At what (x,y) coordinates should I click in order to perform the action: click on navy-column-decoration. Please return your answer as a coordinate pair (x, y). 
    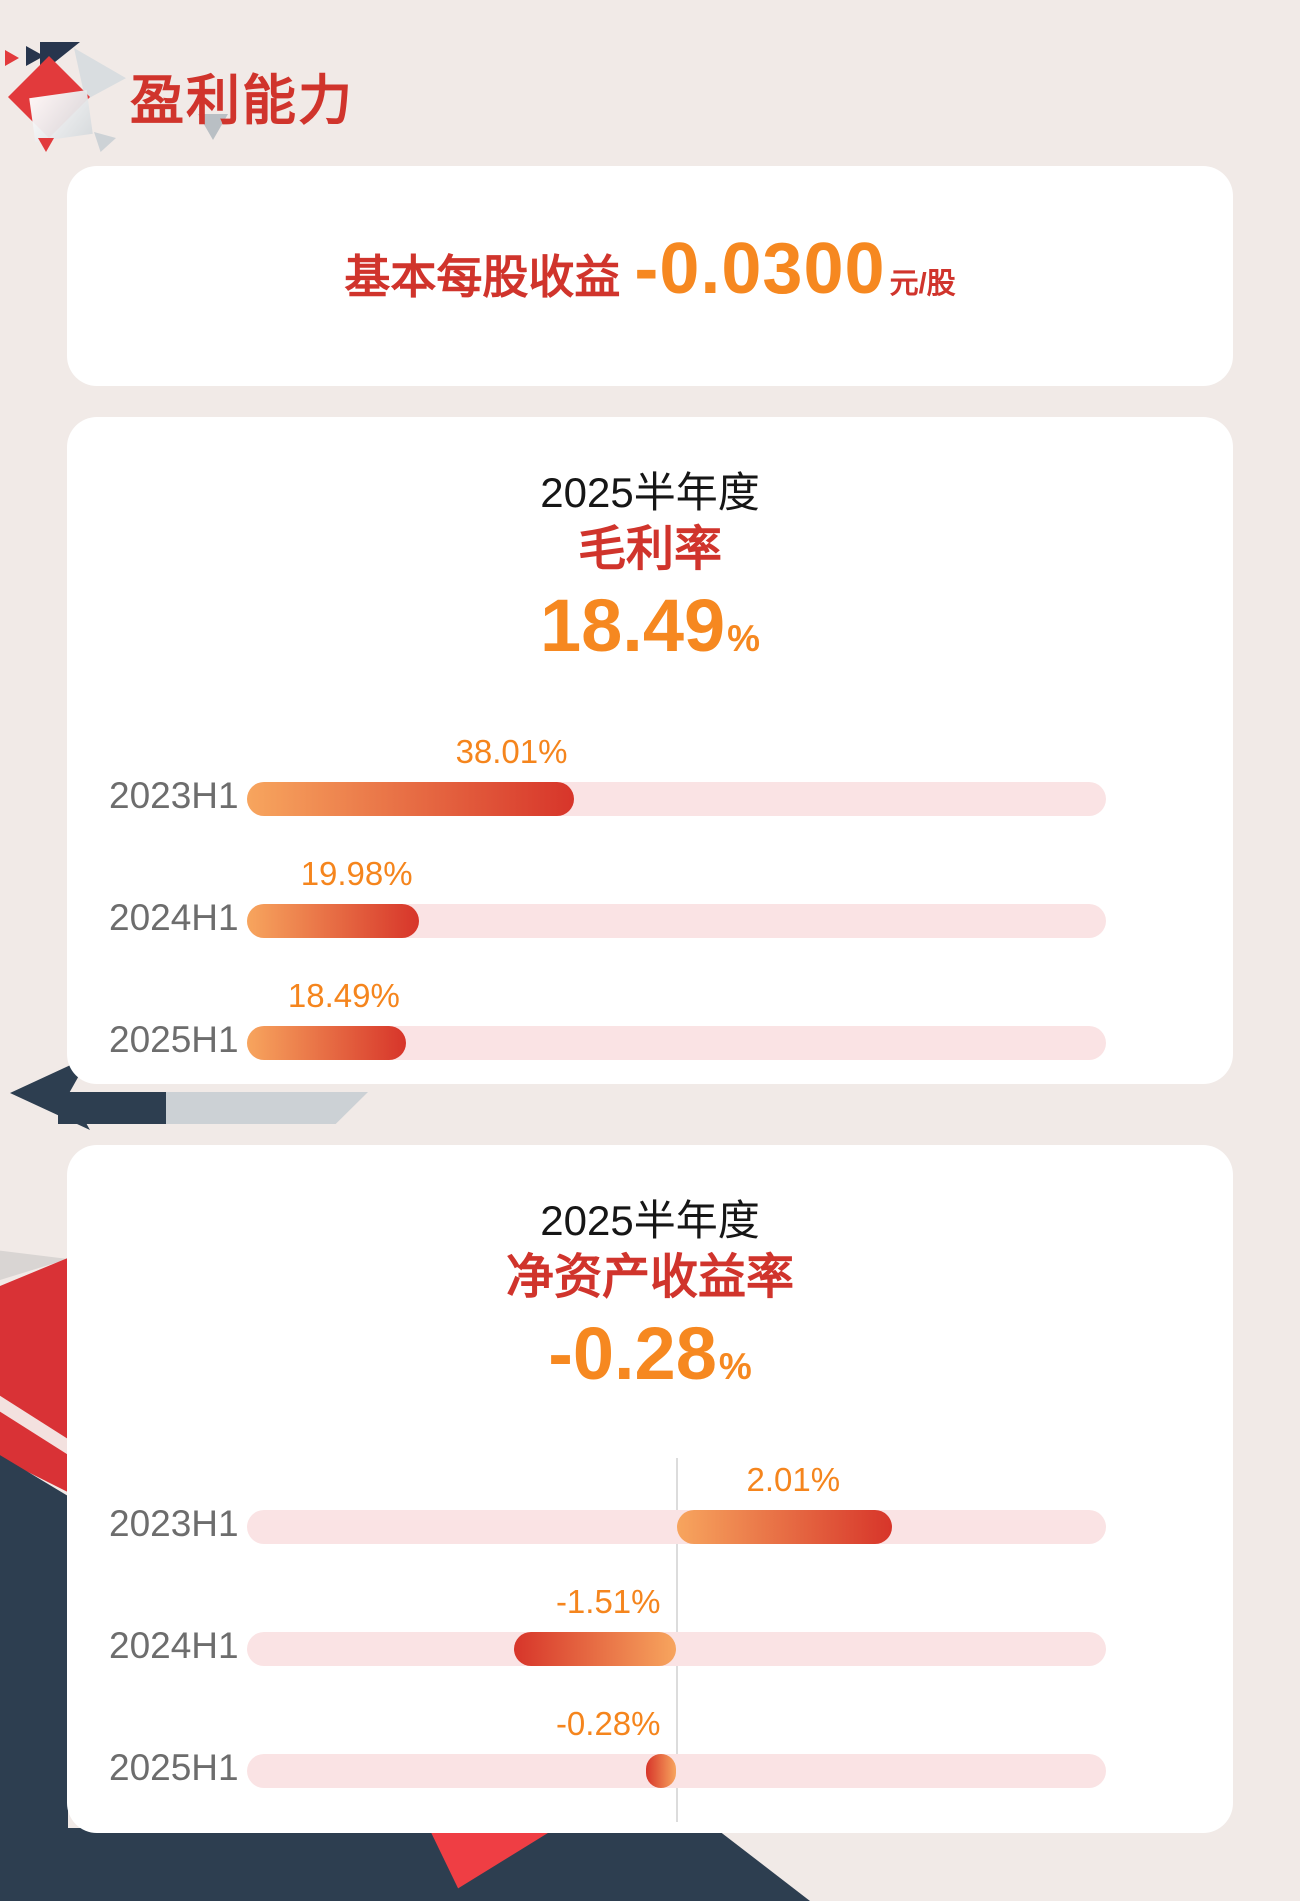
    Looking at the image, I should click on (34, 1678).